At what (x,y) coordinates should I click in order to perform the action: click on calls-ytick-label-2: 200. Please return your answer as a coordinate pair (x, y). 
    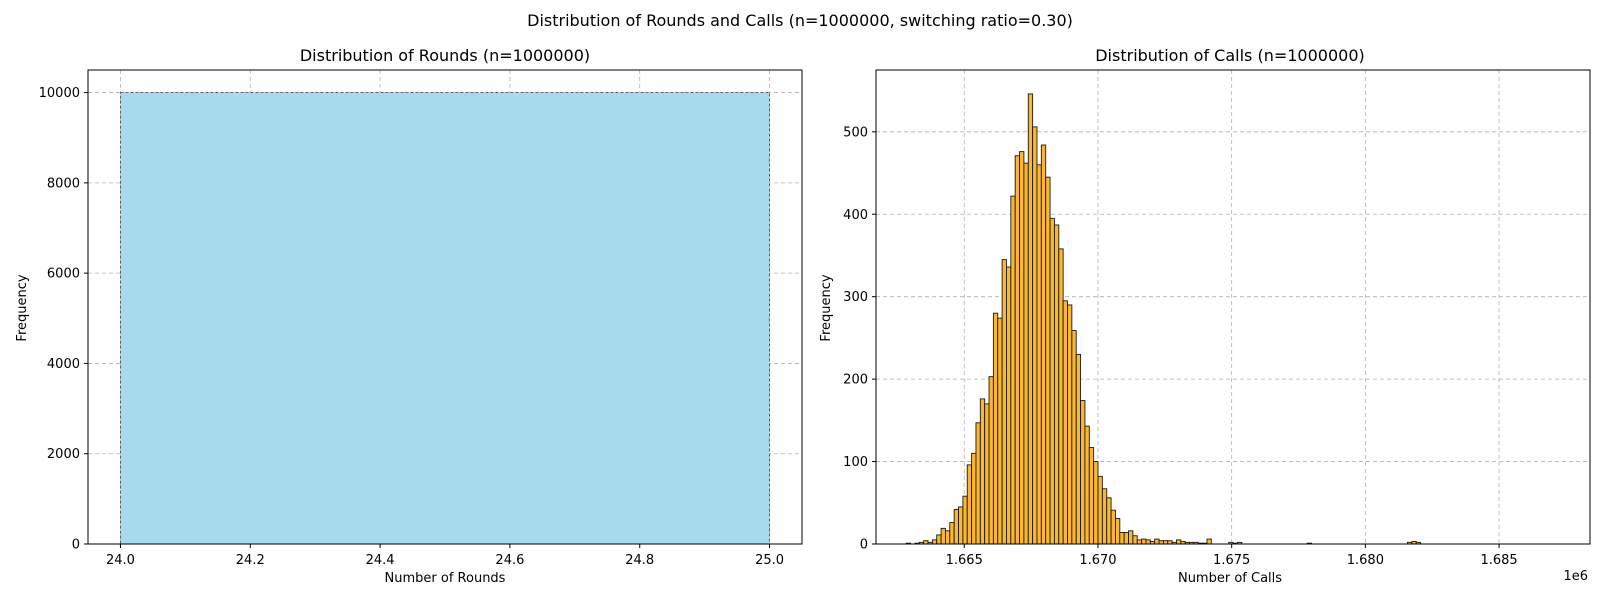
    Looking at the image, I should click on (855, 380).